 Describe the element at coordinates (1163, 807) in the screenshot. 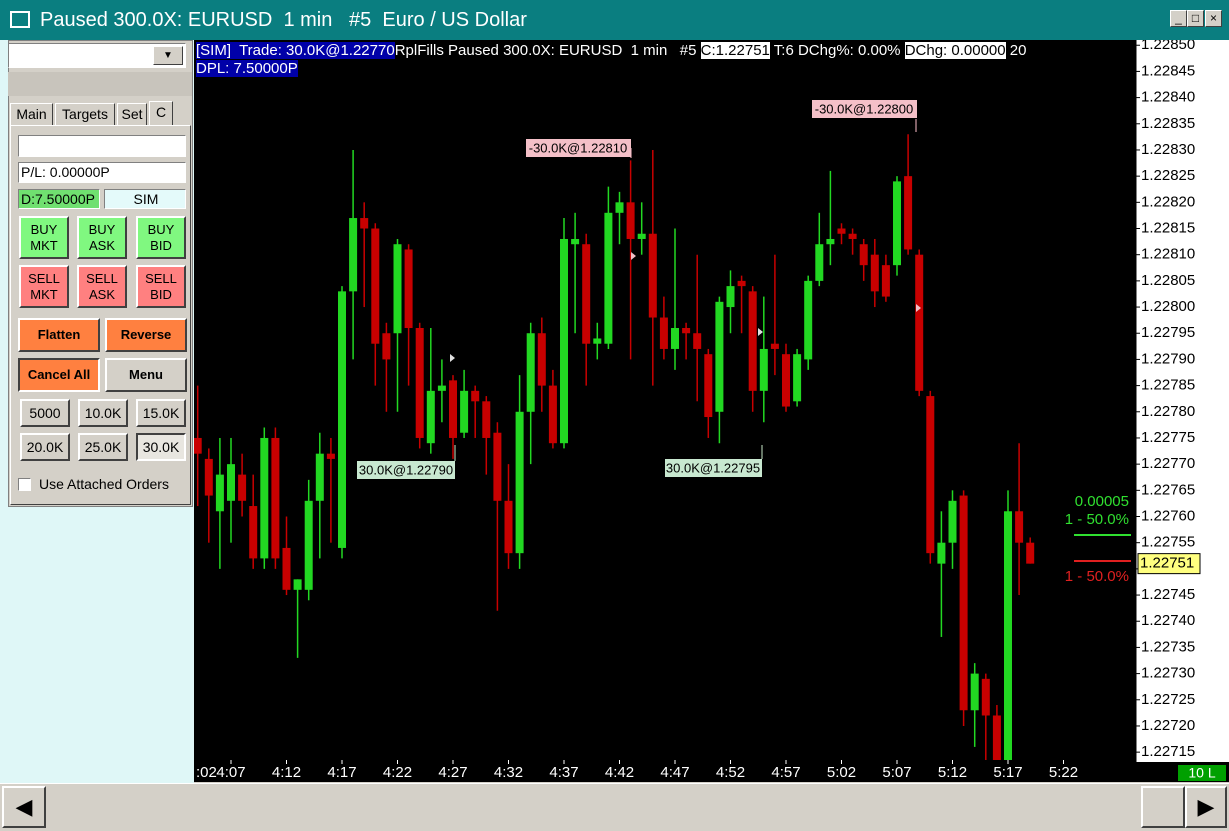

I see `scroll-thumb` at that location.